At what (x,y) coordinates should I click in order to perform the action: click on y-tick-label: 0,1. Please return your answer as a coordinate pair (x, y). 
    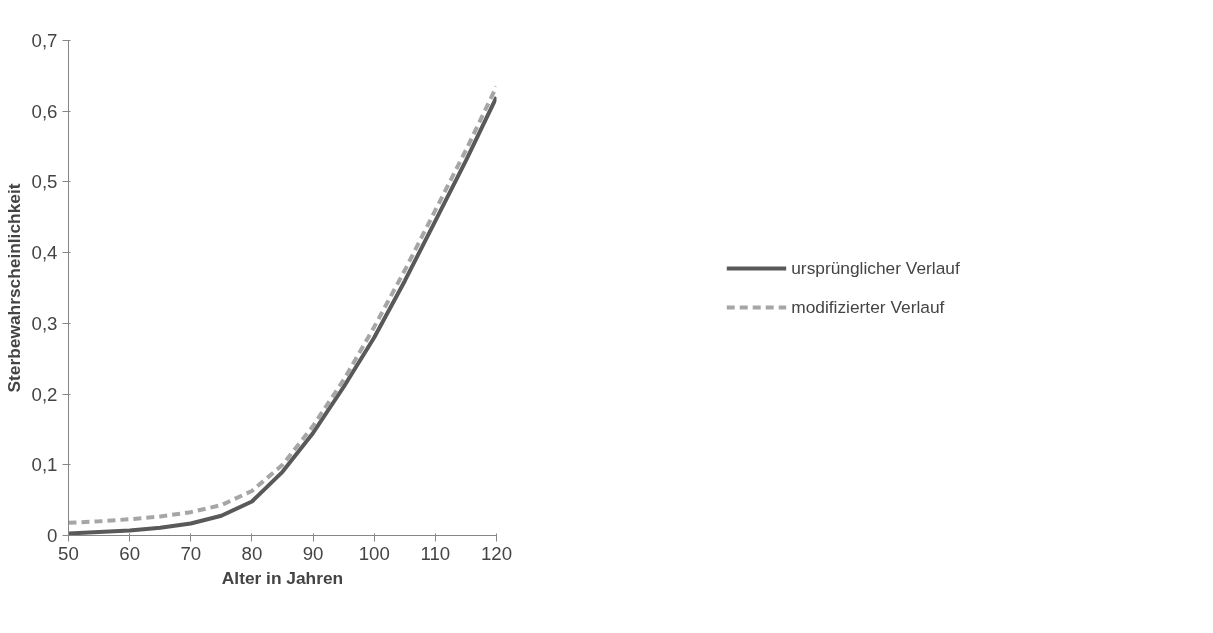
    Looking at the image, I should click on (44, 465).